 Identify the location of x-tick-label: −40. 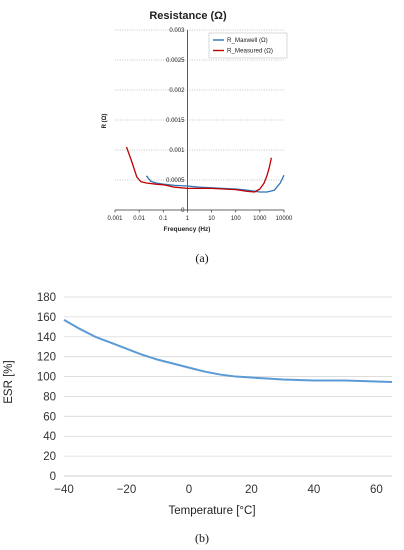
(64, 490).